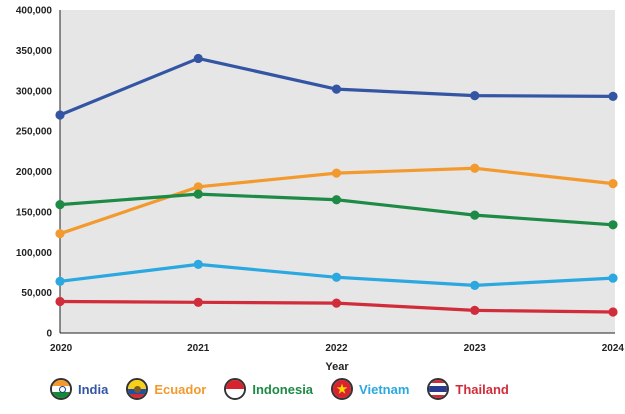 The image size is (625, 414). I want to click on x-tick-label: 2024, so click(613, 348).